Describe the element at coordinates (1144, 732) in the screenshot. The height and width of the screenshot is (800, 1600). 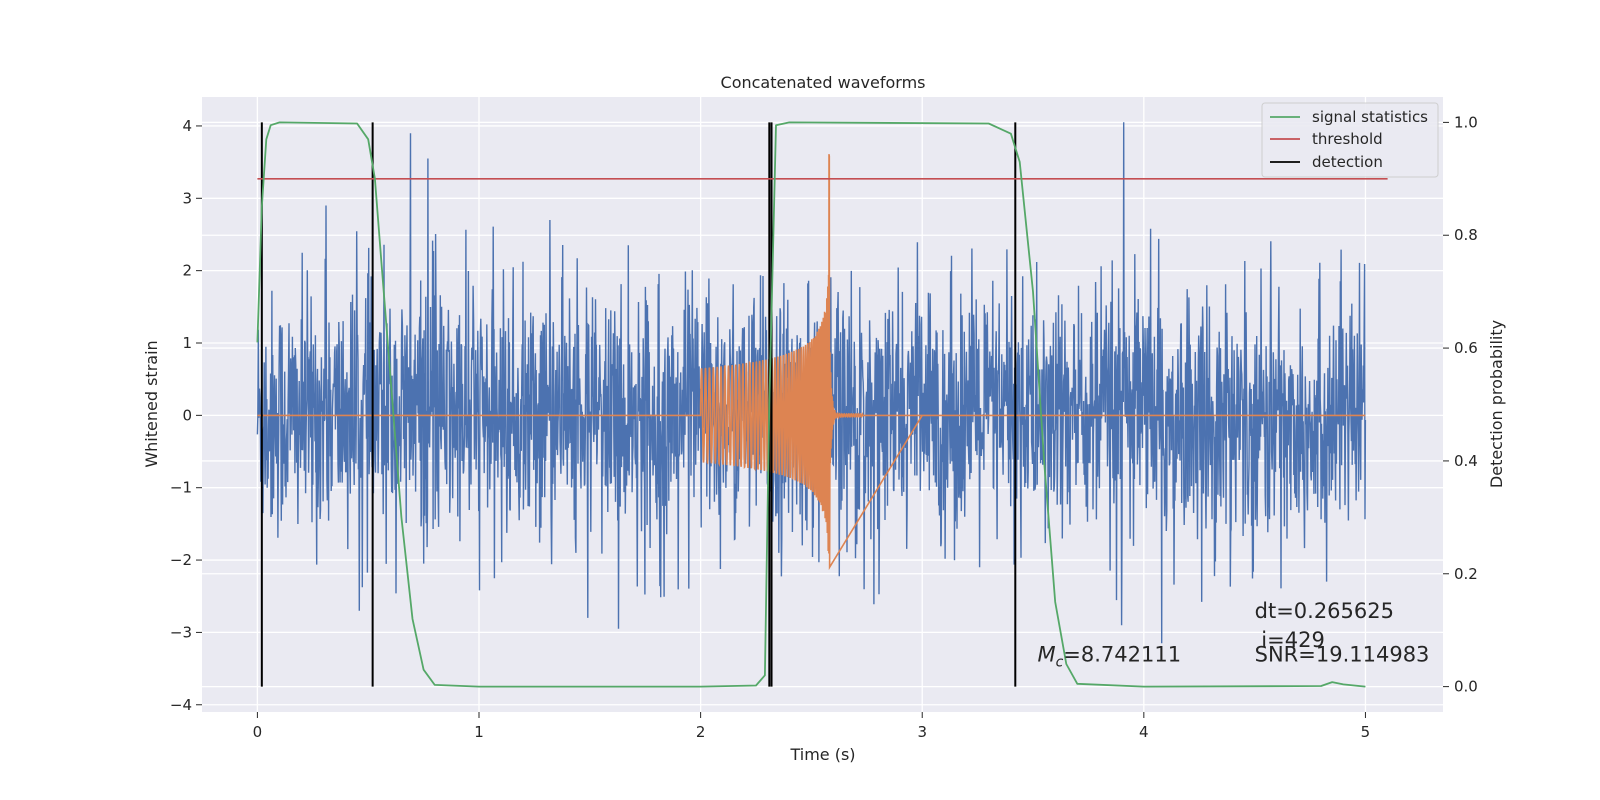
I see `x-tick-label: 4` at that location.